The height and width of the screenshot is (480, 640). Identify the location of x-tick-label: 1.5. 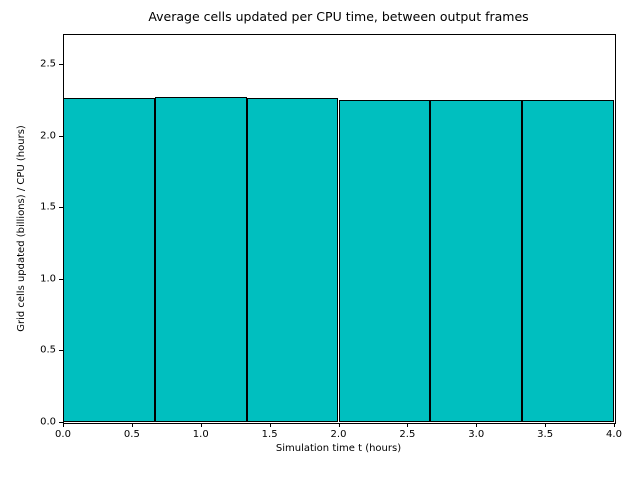
(269, 434).